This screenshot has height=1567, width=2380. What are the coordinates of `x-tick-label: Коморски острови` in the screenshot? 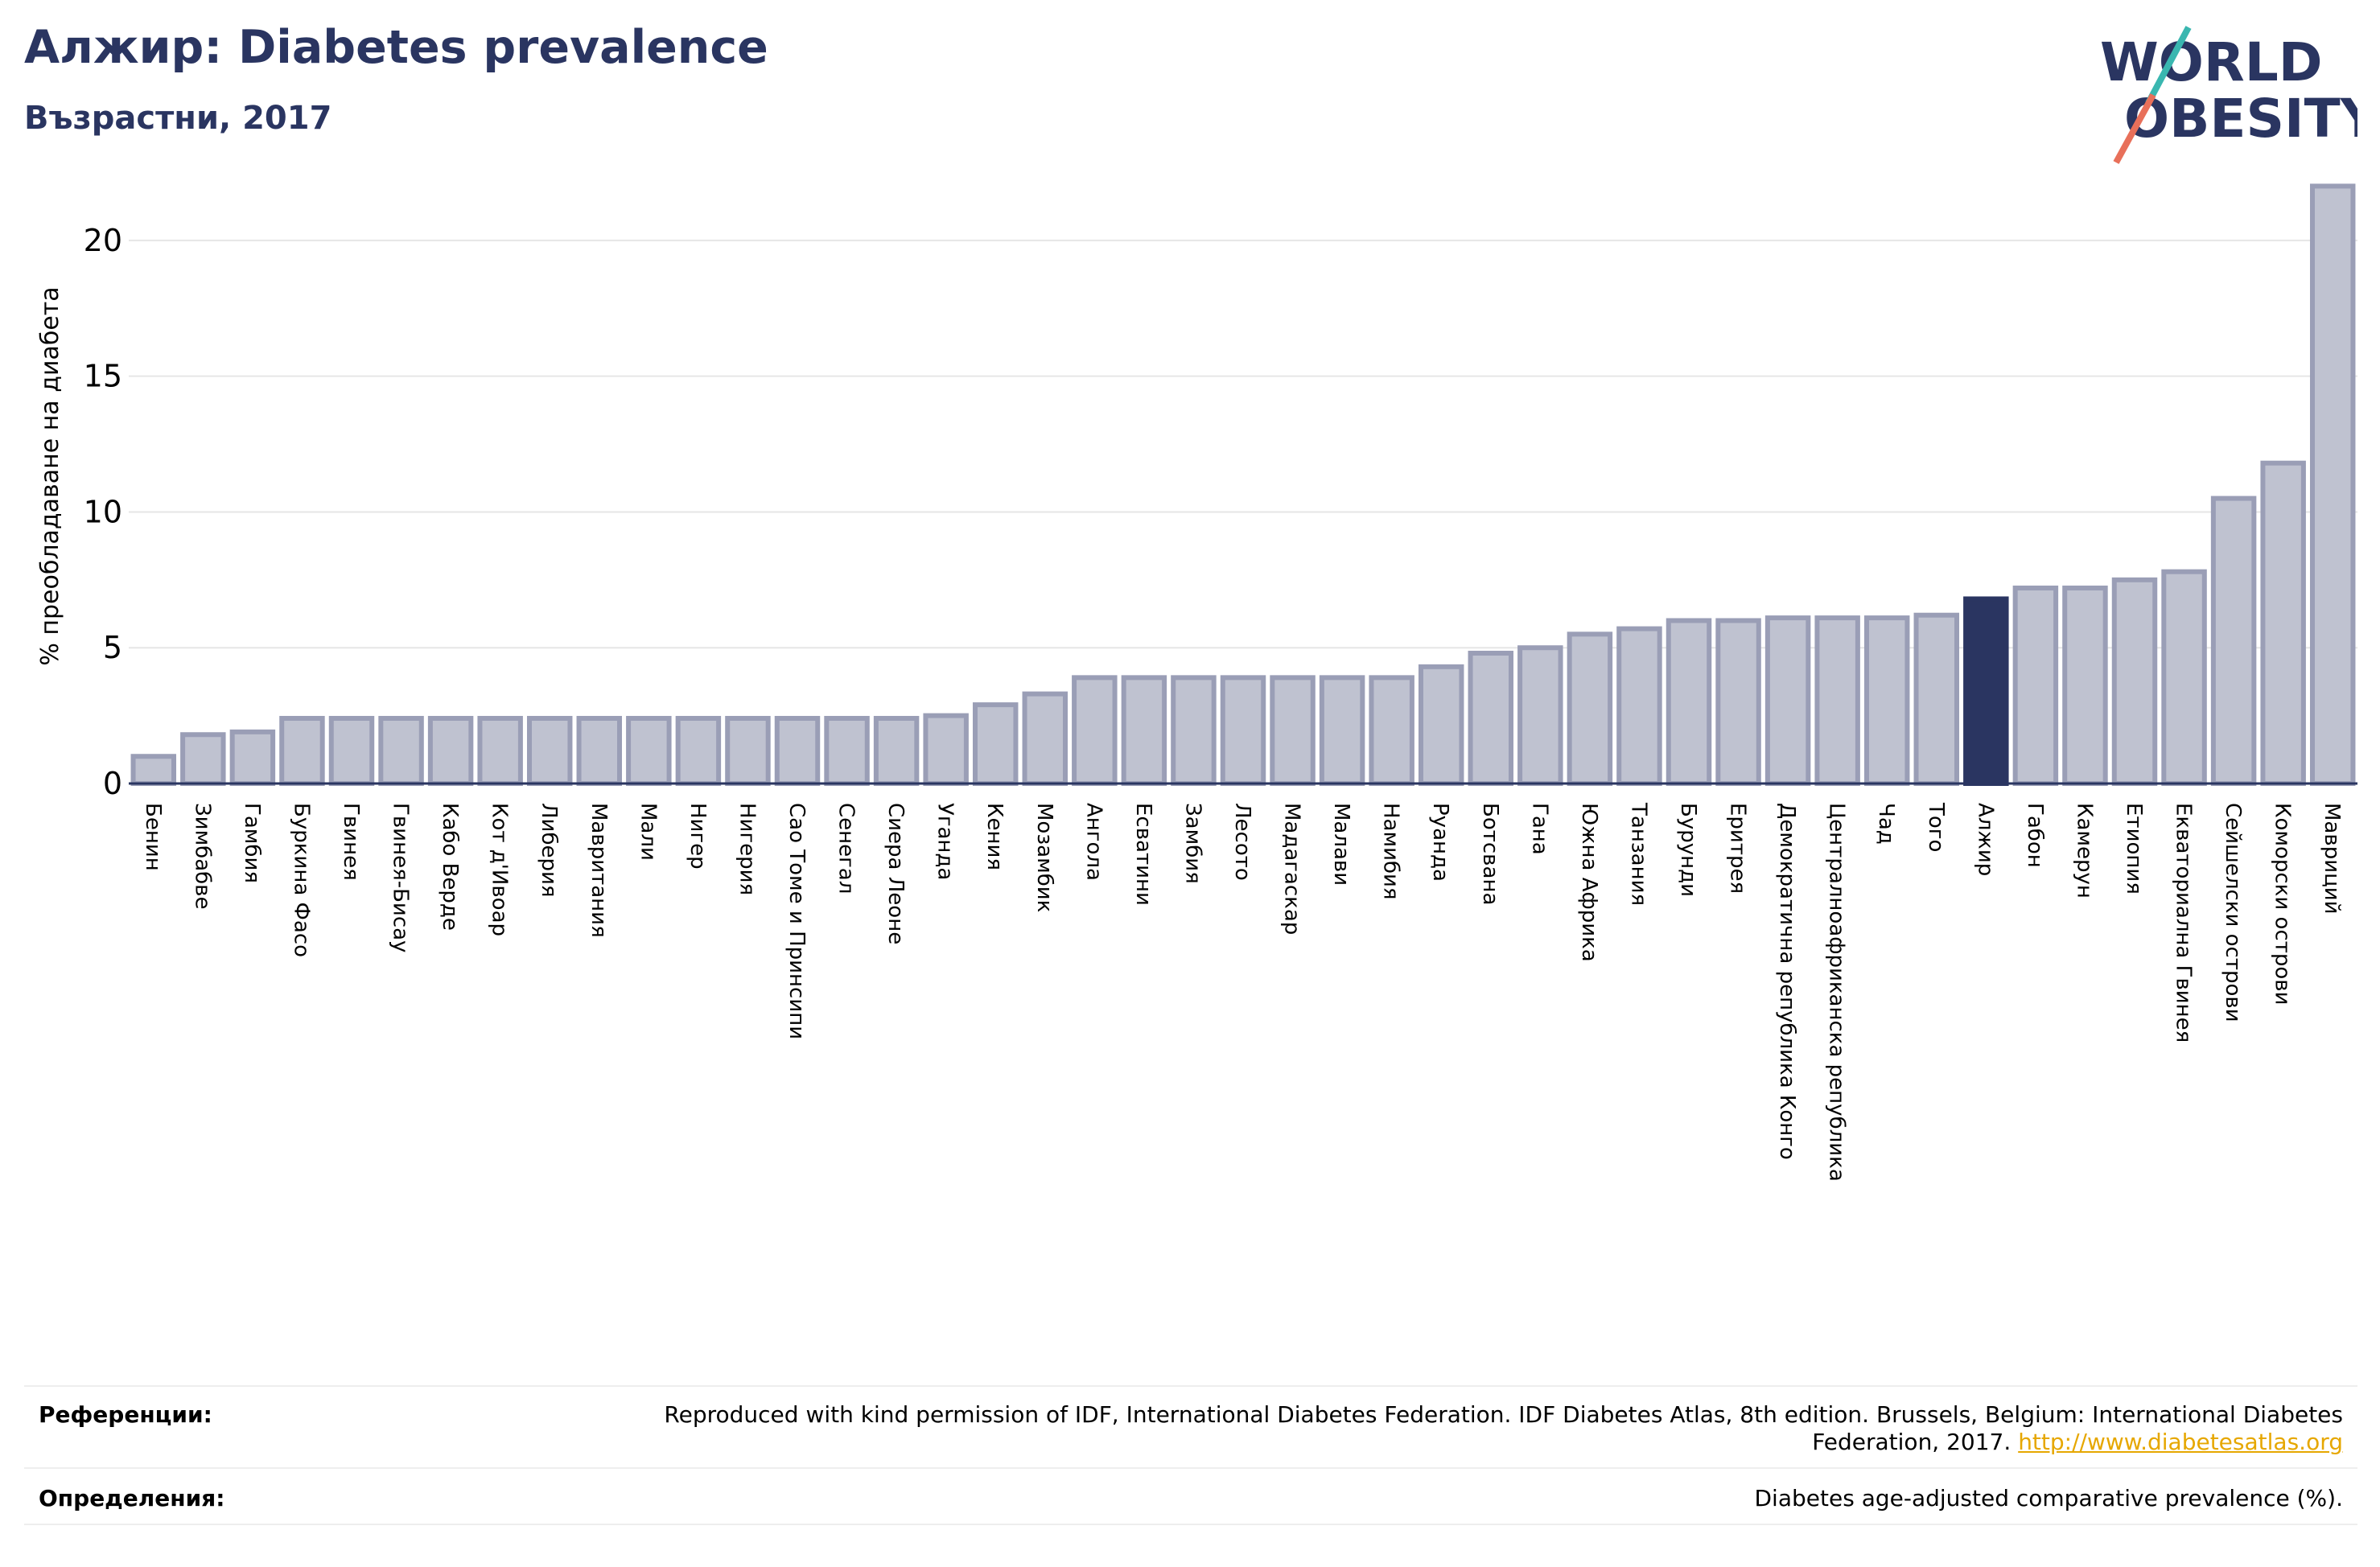 It's located at (2283, 905).